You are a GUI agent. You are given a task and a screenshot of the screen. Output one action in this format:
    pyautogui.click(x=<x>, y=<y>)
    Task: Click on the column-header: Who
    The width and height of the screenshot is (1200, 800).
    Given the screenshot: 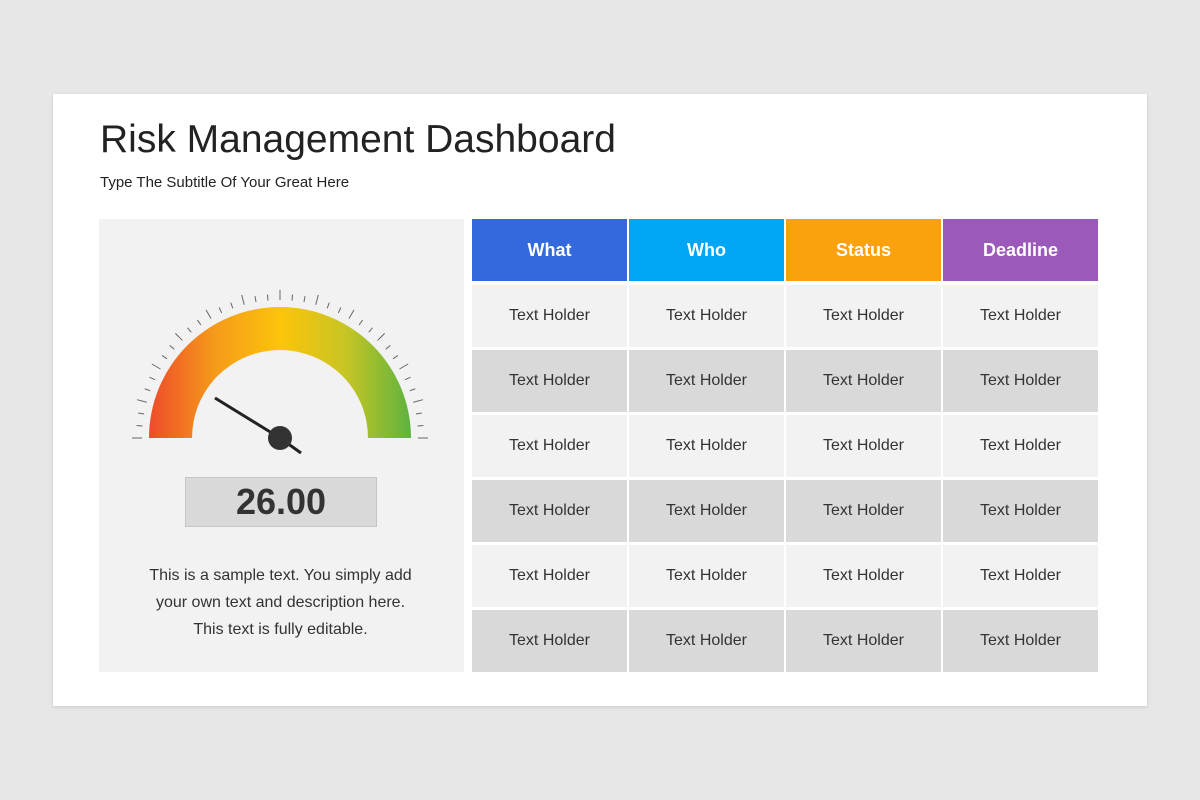 What is the action you would take?
    pyautogui.click(x=706, y=250)
    